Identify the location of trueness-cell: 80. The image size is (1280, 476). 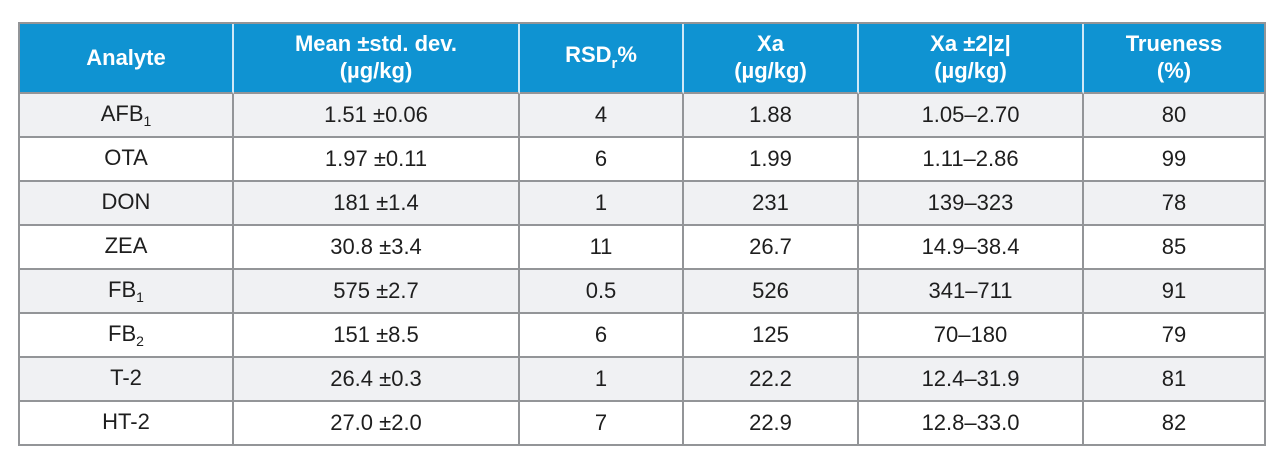
(1174, 116).